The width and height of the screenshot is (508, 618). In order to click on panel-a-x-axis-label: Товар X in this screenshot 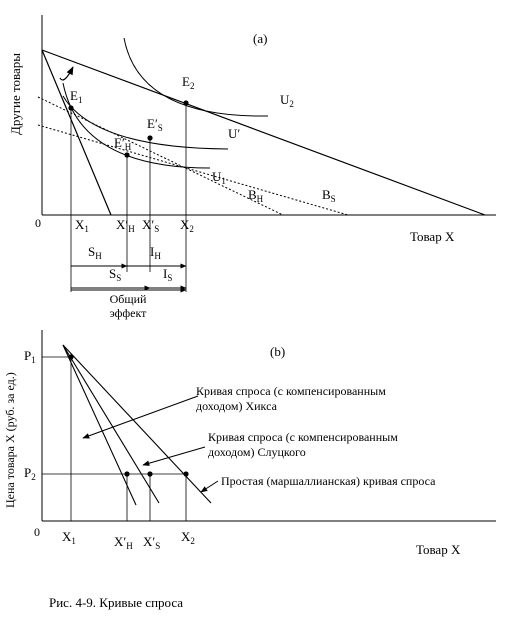, I will do `click(432, 236)`.